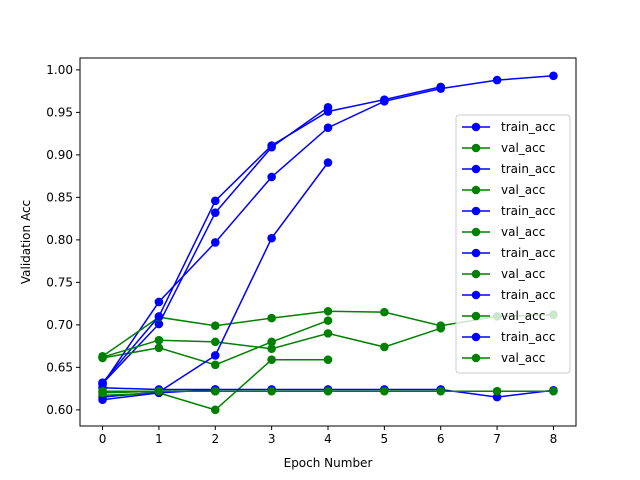 This screenshot has width=640, height=480. Describe the element at coordinates (26, 242) in the screenshot. I see `y-axis-label: Validation Acc` at that location.